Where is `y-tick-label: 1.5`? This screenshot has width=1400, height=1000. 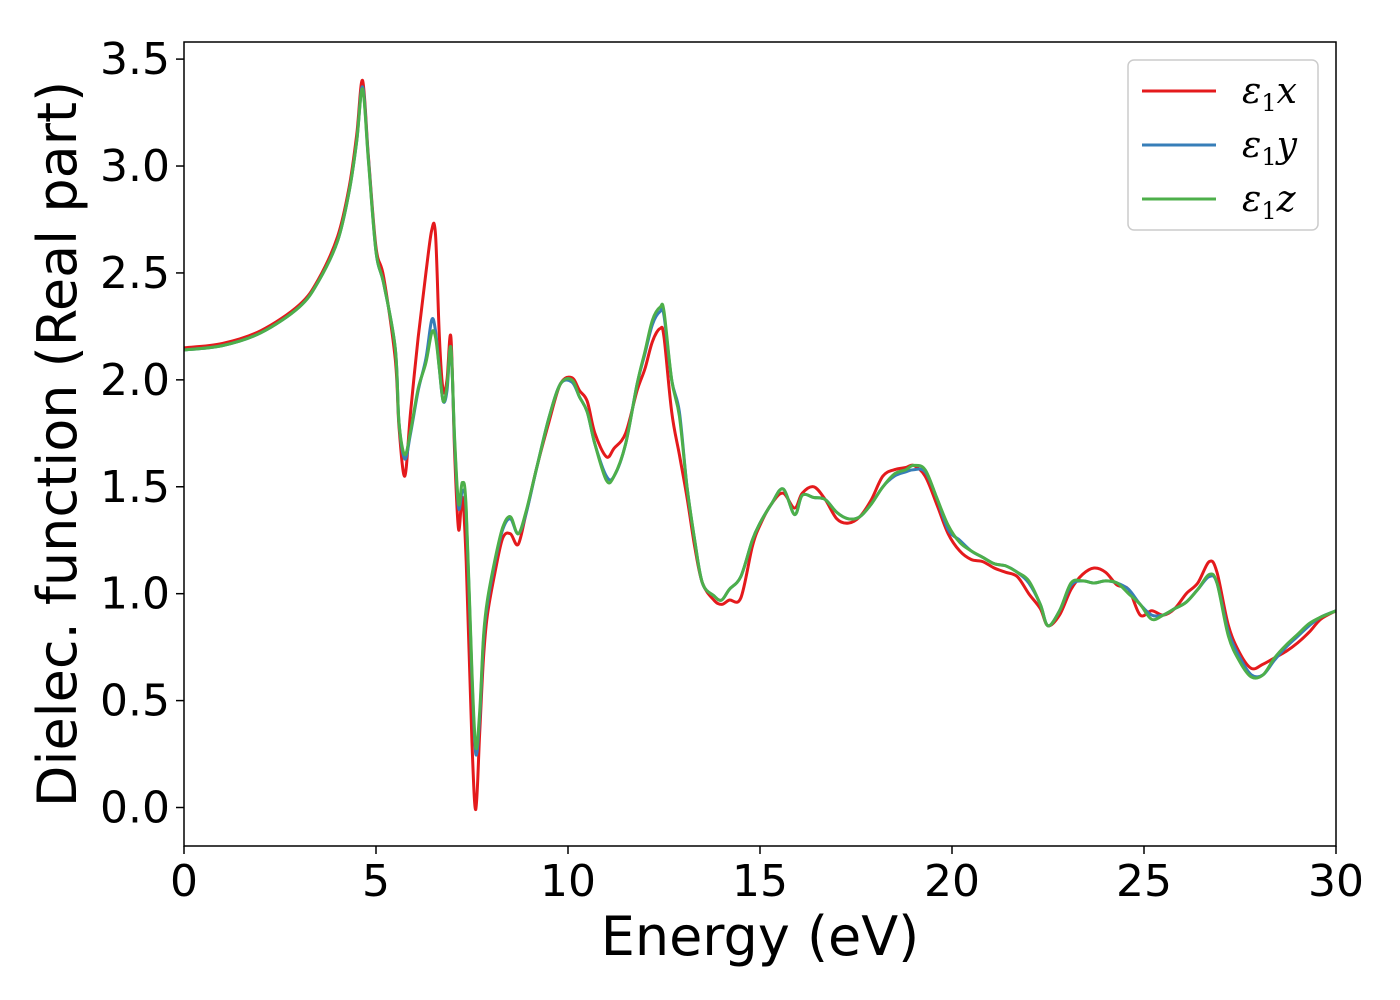 y-tick-label: 1.5 is located at coordinates (135, 487).